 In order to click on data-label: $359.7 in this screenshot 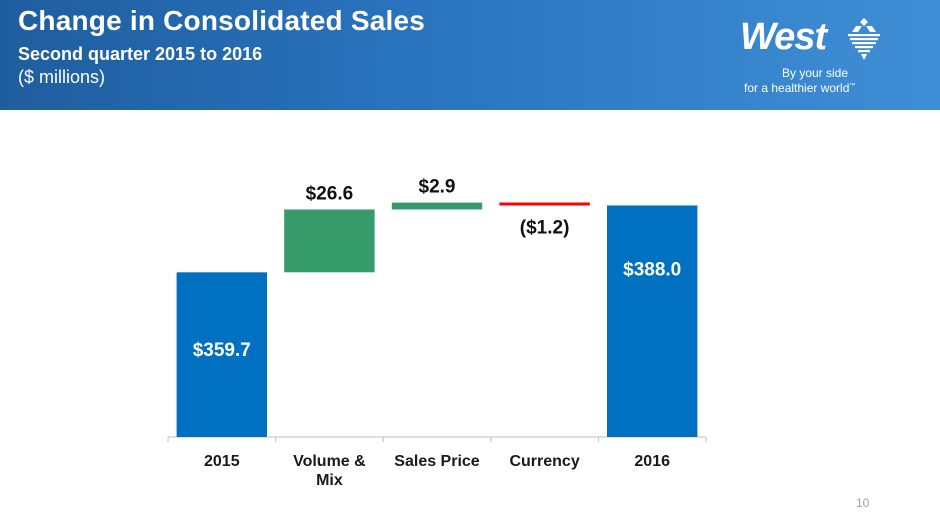, I will do `click(222, 350)`.